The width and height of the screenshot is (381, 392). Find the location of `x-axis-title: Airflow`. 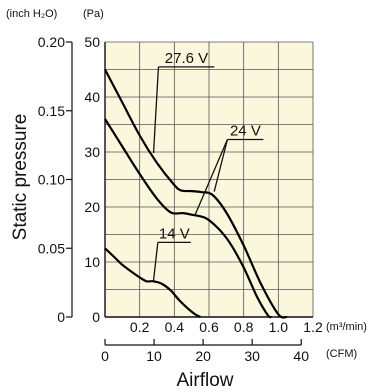

x-axis-title: Airflow is located at coordinates (204, 380).